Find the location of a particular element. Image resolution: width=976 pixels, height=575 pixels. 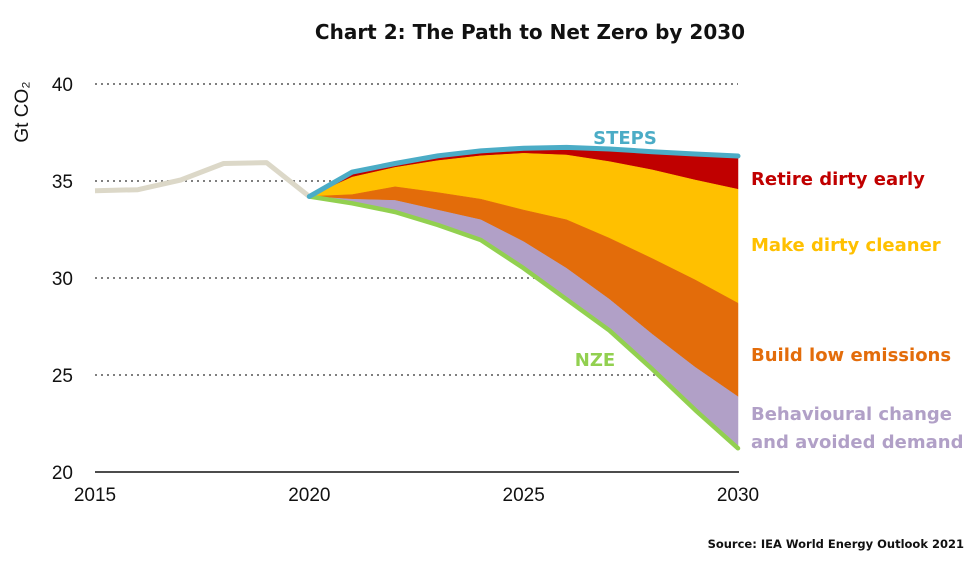

y-tick-20: 20 is located at coordinates (62, 473).